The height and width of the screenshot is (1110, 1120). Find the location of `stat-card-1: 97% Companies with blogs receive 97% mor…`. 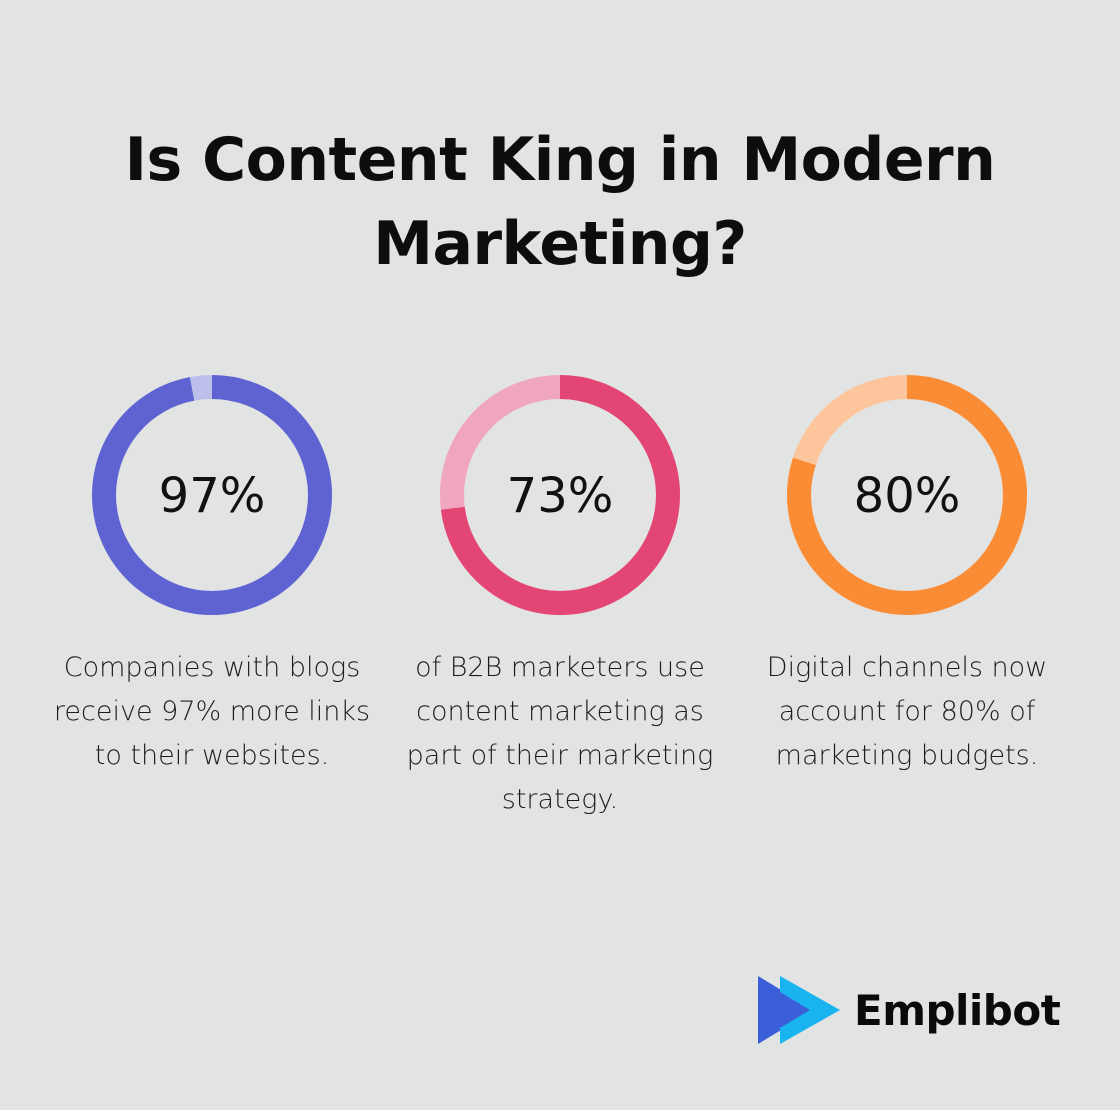

stat-card-1: 97% Companies with blogs receive 97% mor… is located at coordinates (212, 574).